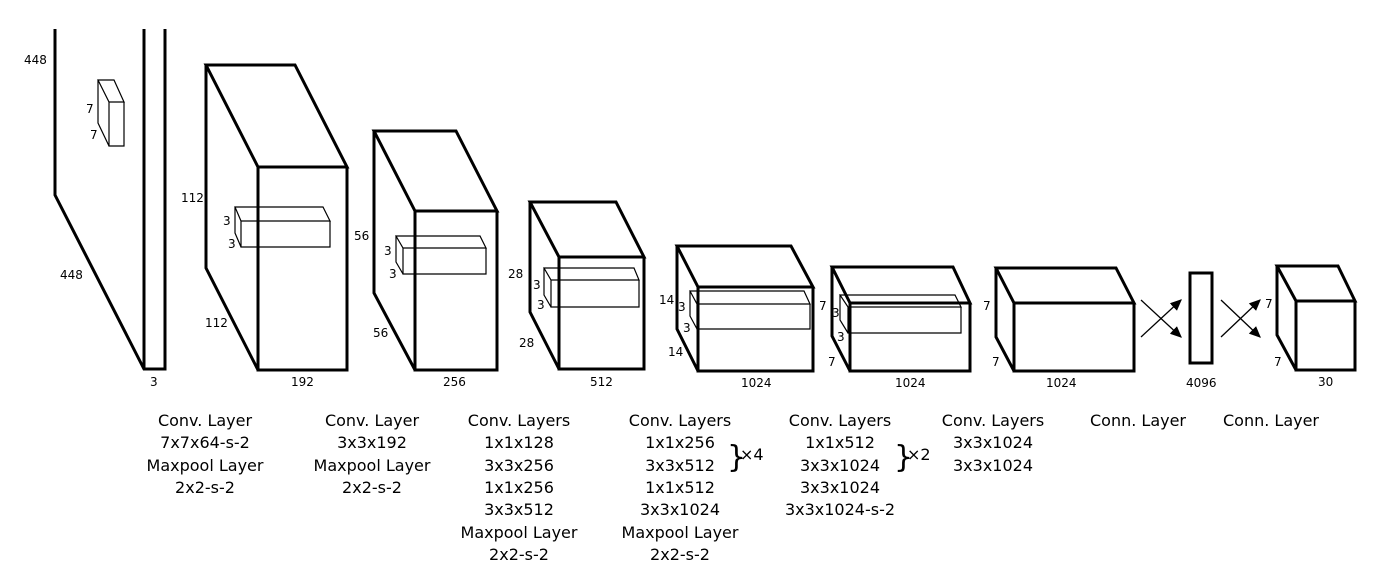 The width and height of the screenshot is (1374, 572). Describe the element at coordinates (372, 442) in the screenshot. I see `caption-line: 3x3x192` at that location.